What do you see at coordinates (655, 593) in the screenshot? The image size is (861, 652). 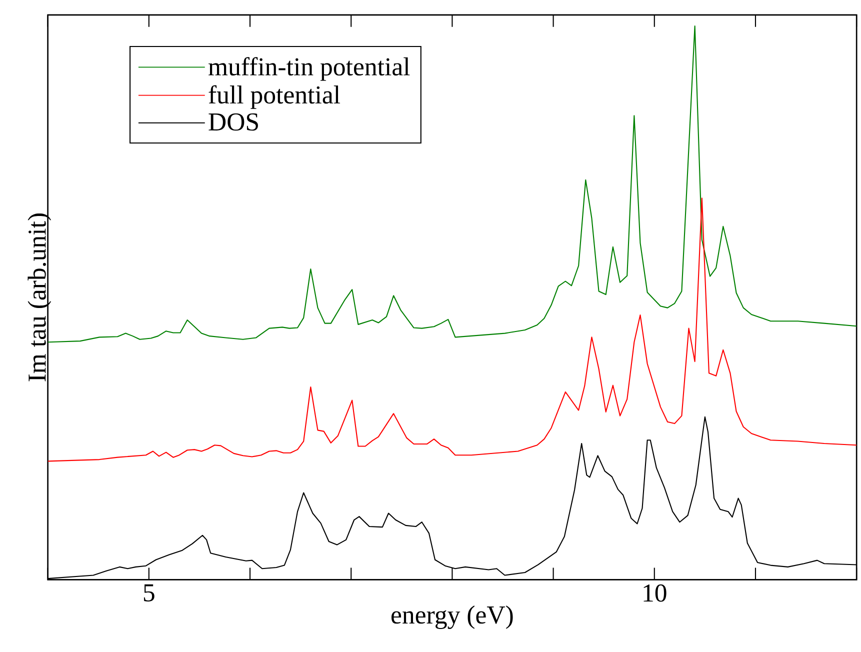 I see `x-tick-label: 10` at bounding box center [655, 593].